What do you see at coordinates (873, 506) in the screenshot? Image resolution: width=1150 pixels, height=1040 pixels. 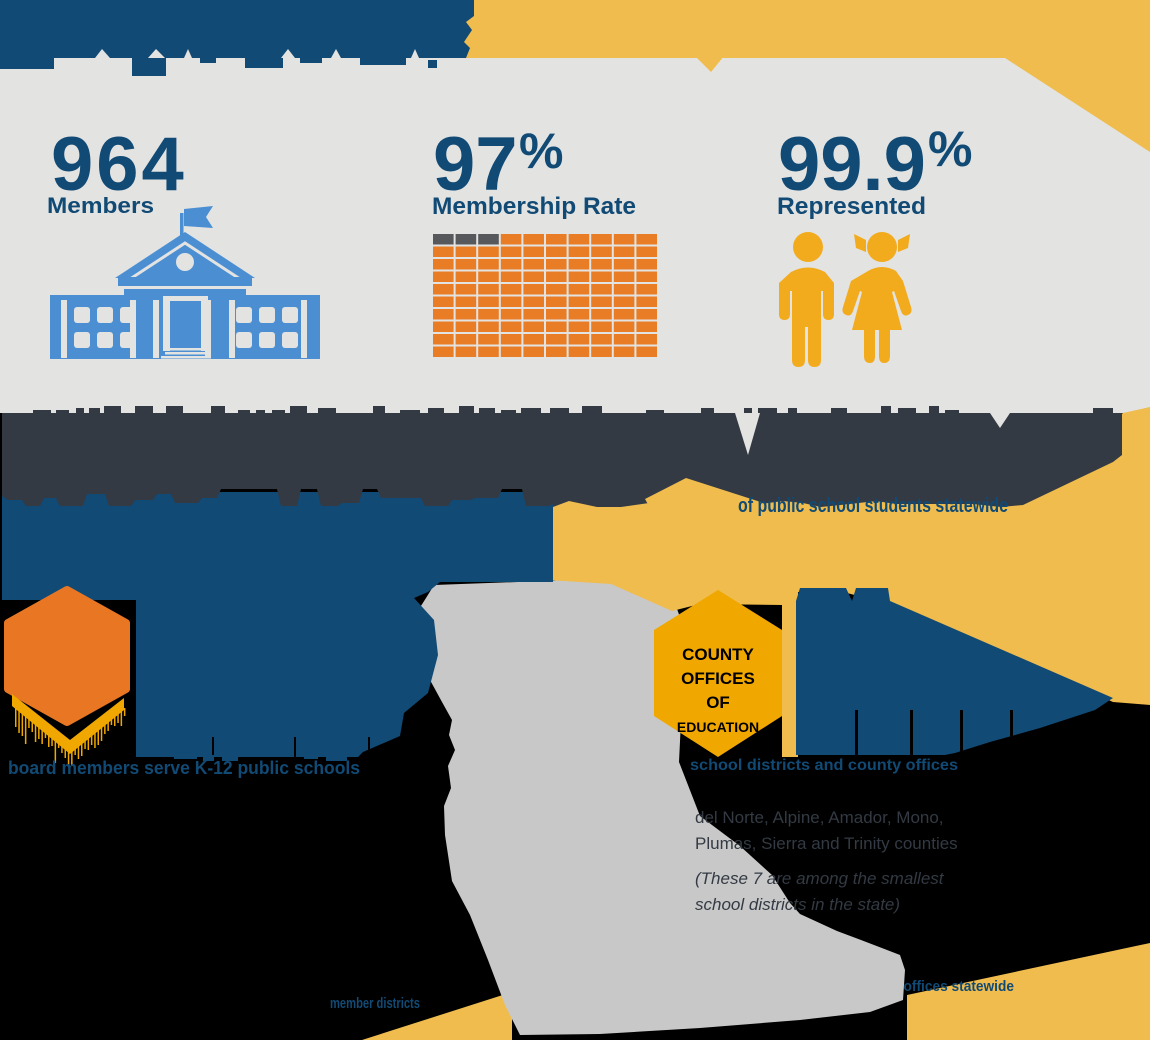 I see `svg-text:of public school students stat: of public school students statewide` at bounding box center [873, 506].